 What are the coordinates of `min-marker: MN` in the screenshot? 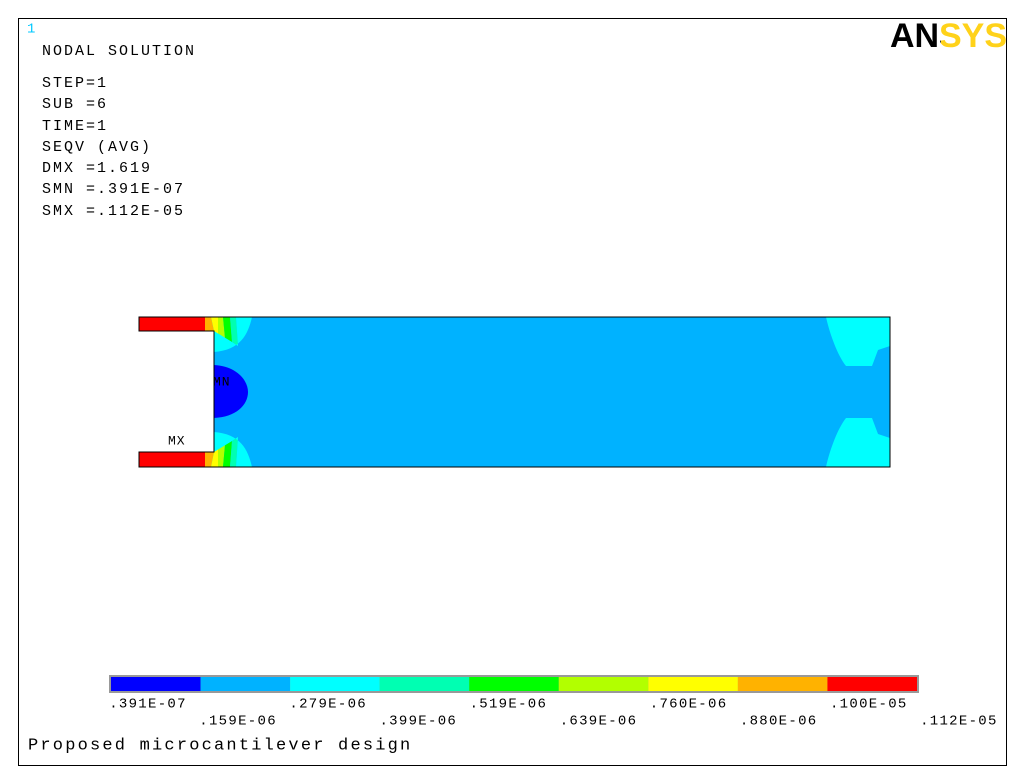 It's located at (222, 381).